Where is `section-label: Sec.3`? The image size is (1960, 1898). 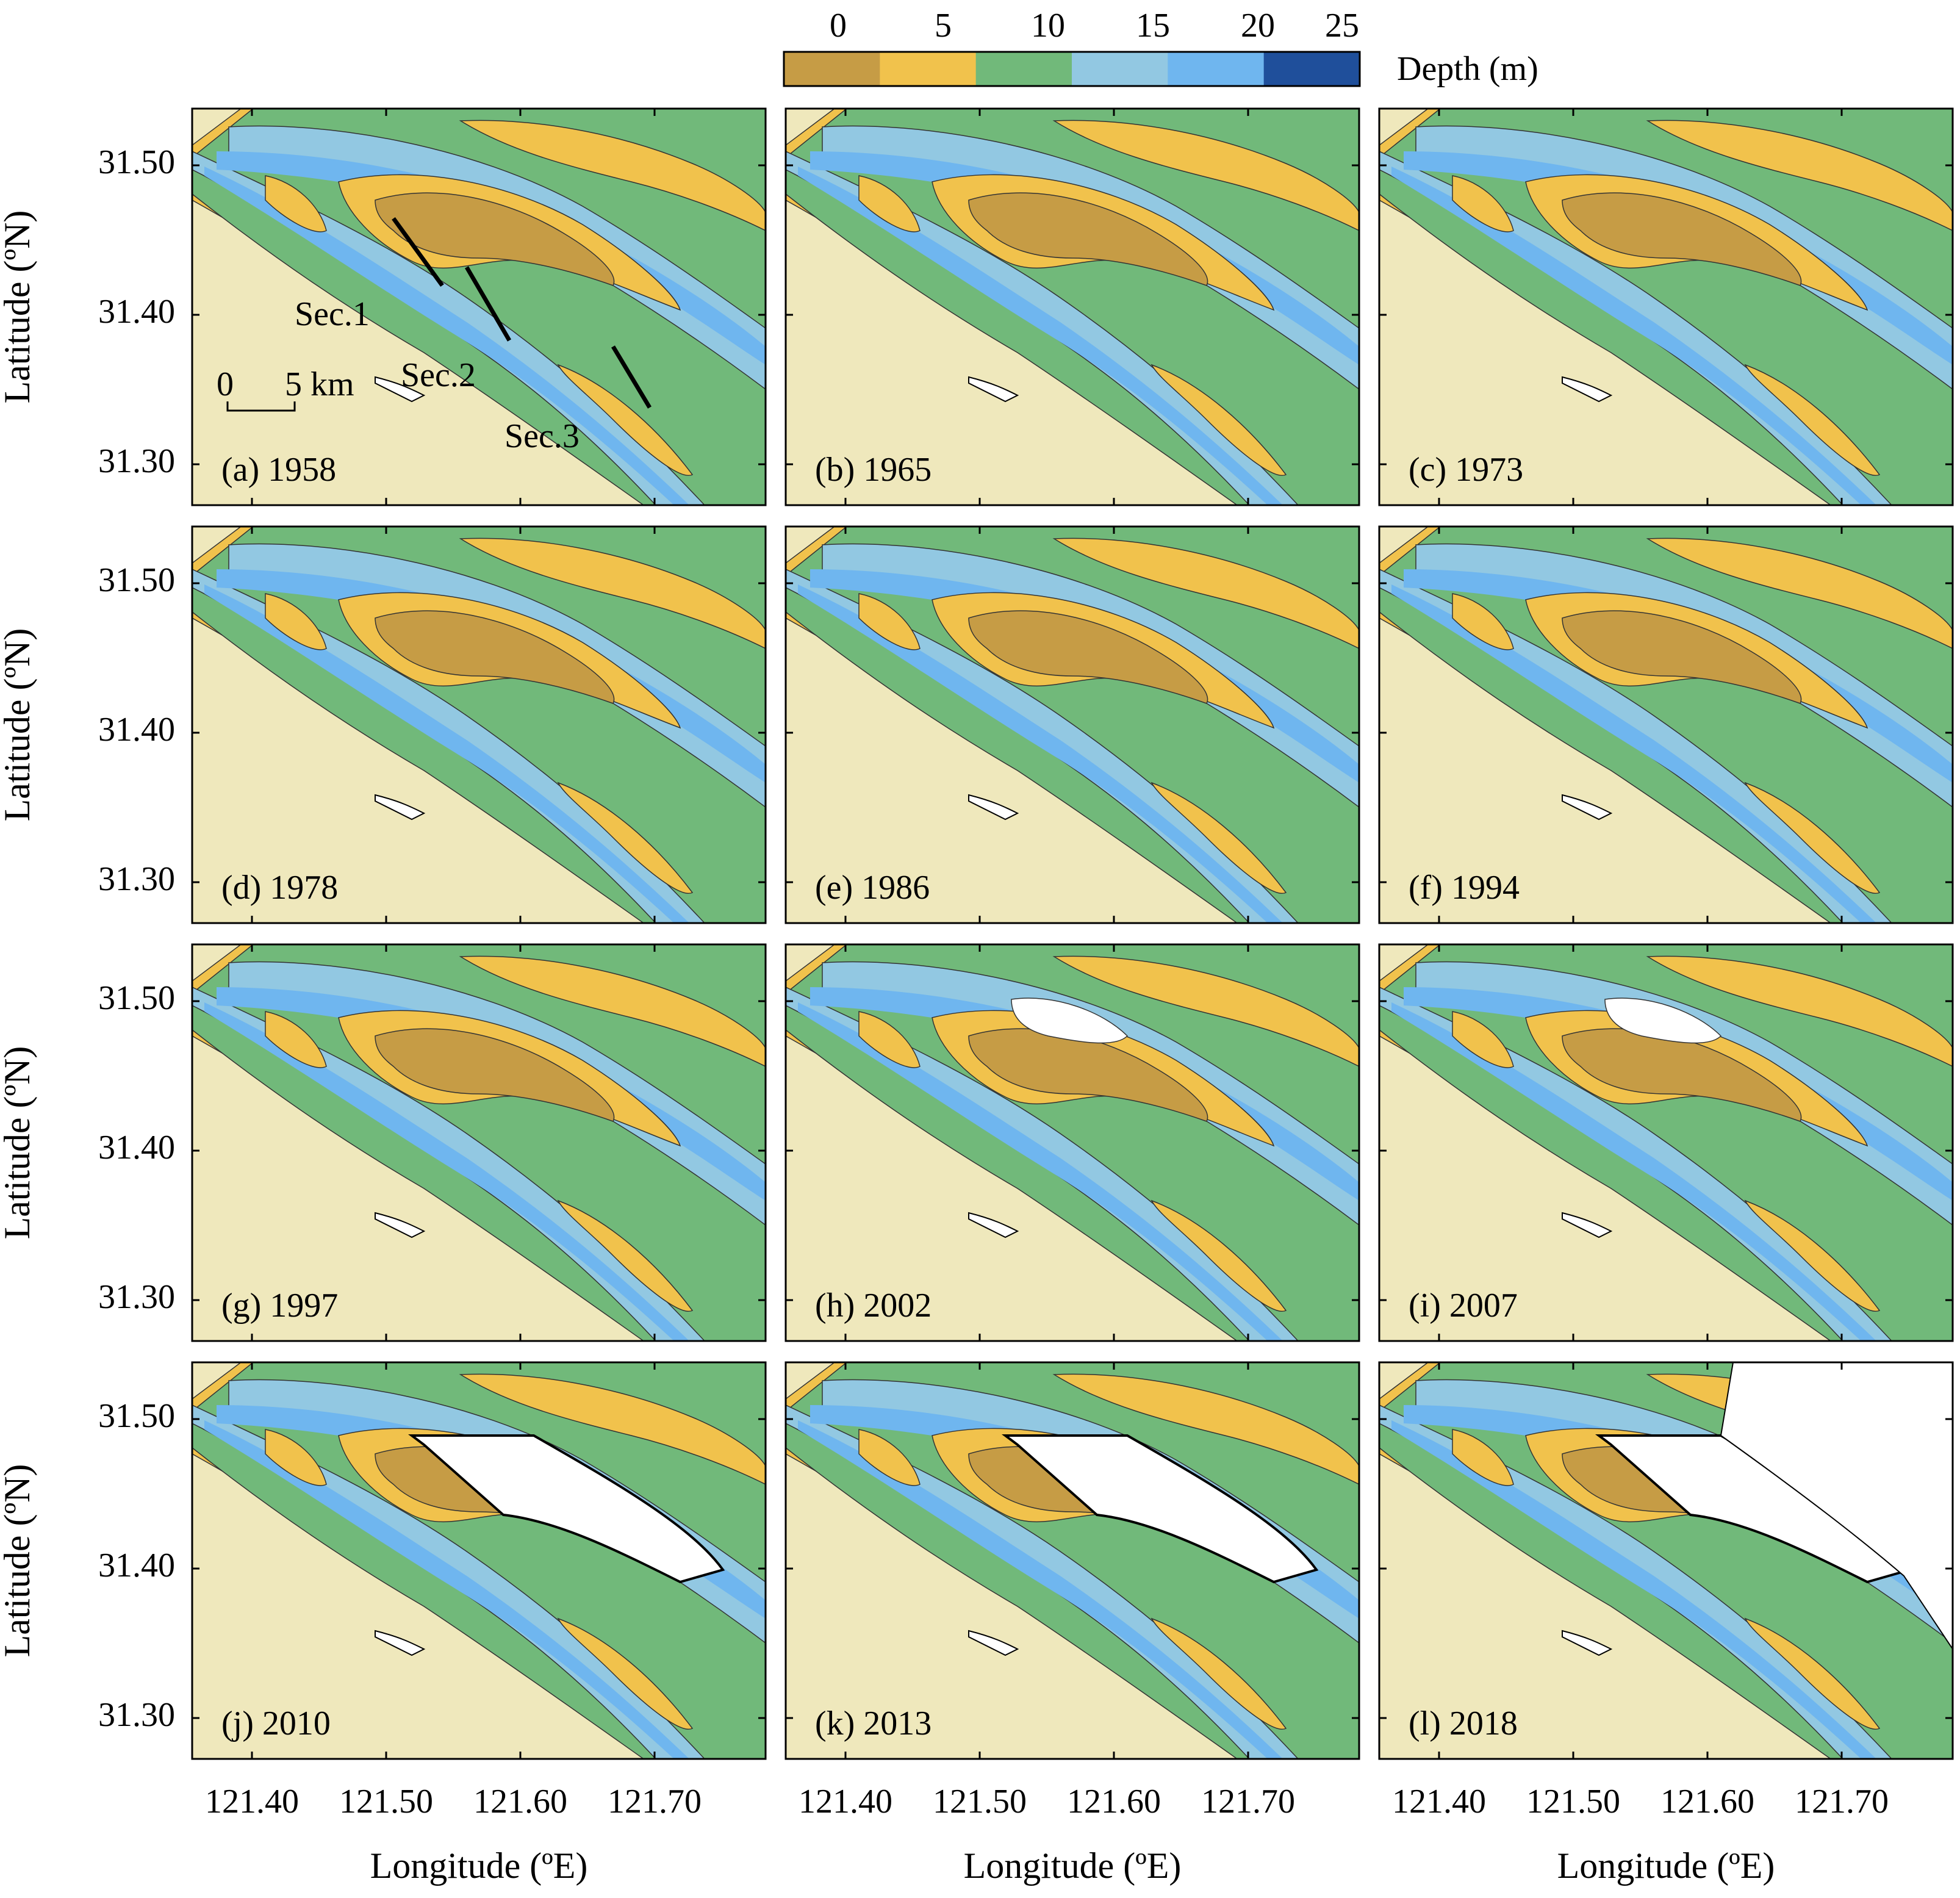
section-label: Sec.3 is located at coordinates (542, 436).